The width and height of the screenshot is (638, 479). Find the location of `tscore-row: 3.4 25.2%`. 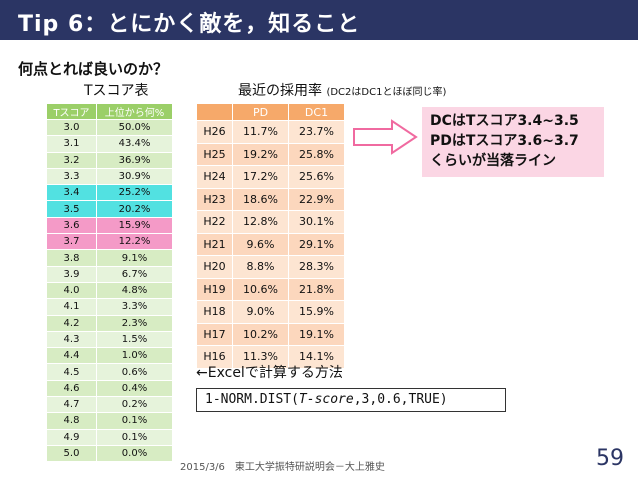

tscore-row: 3.4 25.2% is located at coordinates (109, 193).